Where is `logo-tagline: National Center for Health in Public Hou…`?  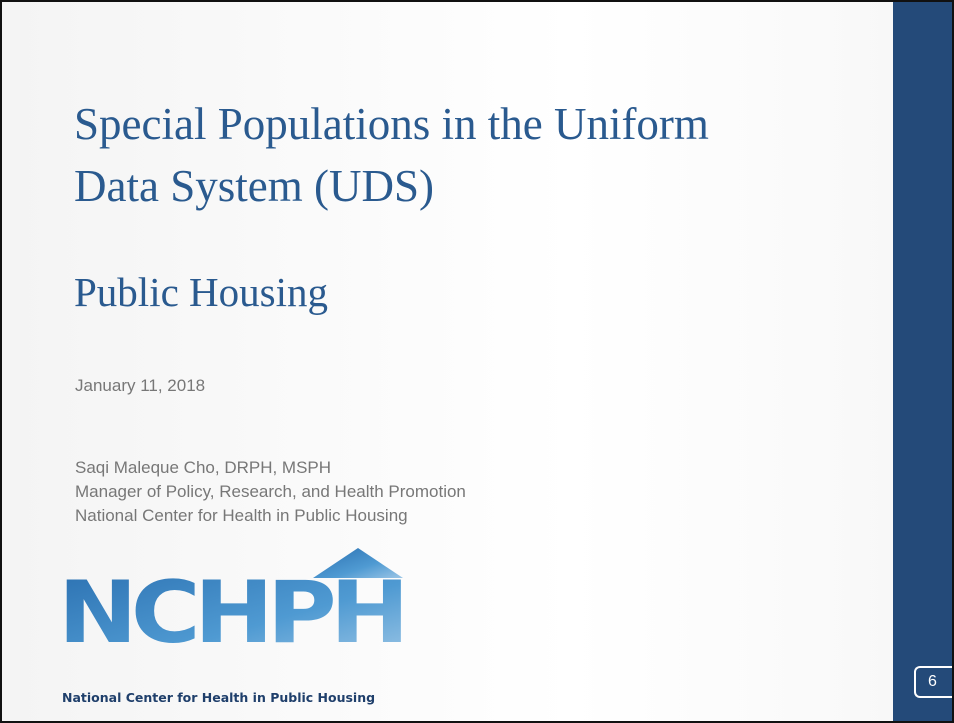 logo-tagline: National Center for Health in Public Hou… is located at coordinates (218, 697).